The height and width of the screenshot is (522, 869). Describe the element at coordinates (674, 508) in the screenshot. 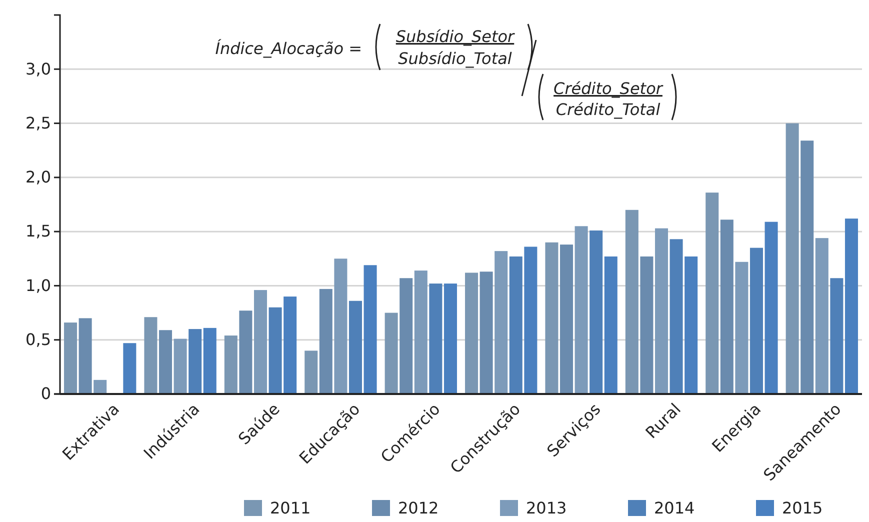

I see `legend-label: 2014` at that location.